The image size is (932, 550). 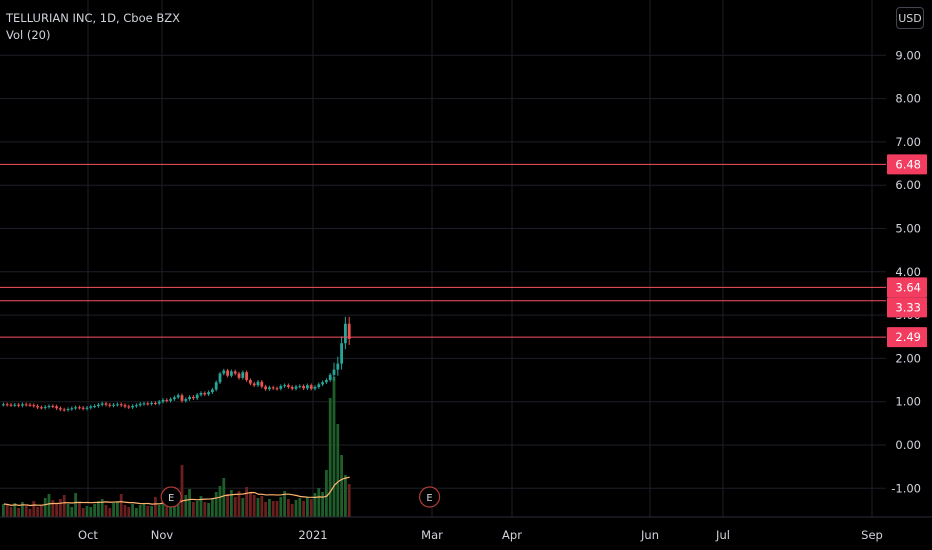 I want to click on time-tick-label: Jul, so click(x=722, y=535).